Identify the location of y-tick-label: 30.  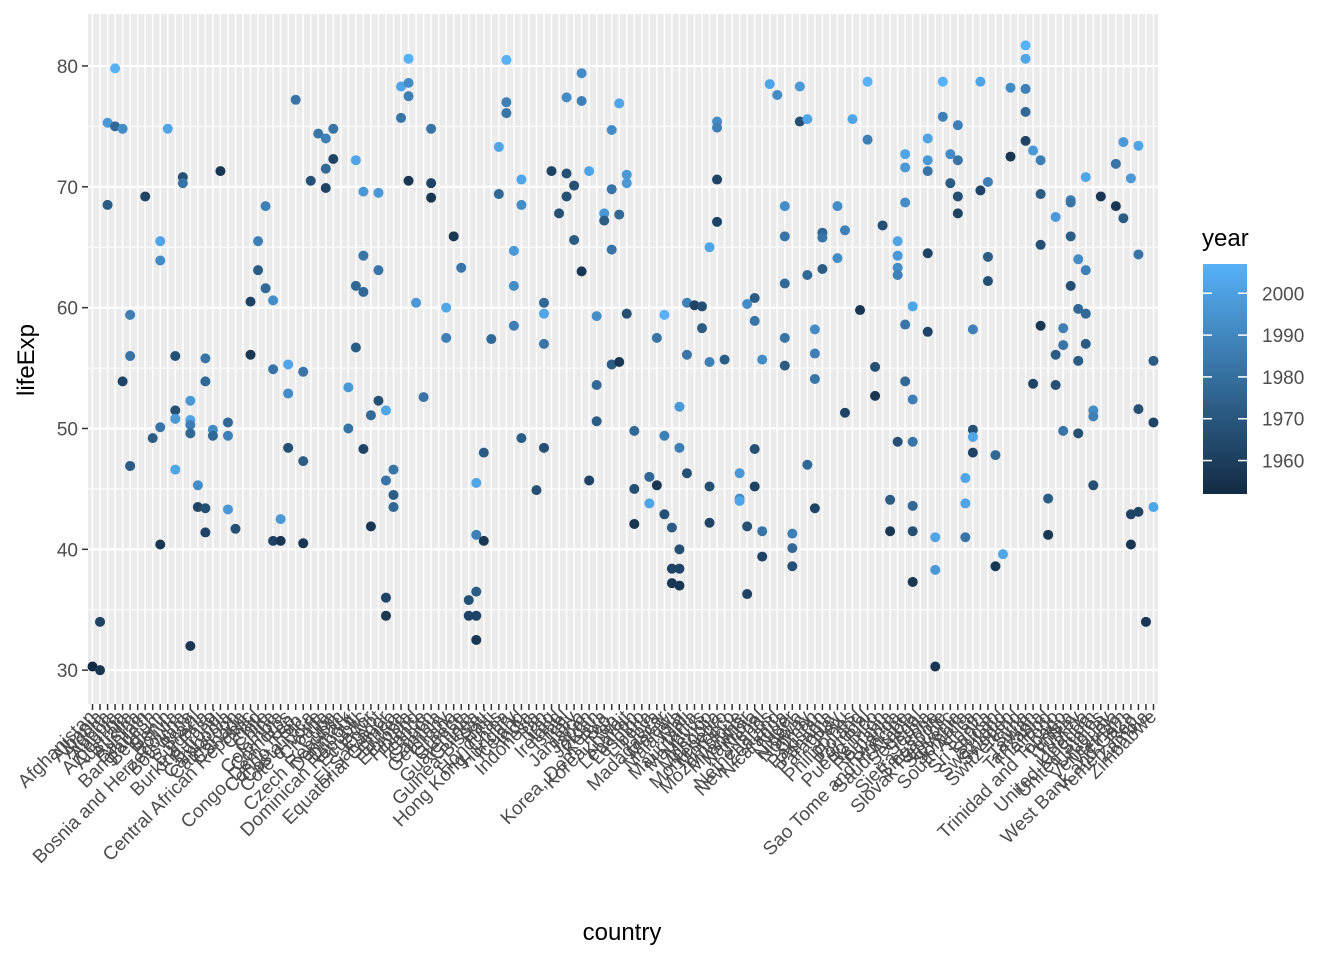
(67, 671).